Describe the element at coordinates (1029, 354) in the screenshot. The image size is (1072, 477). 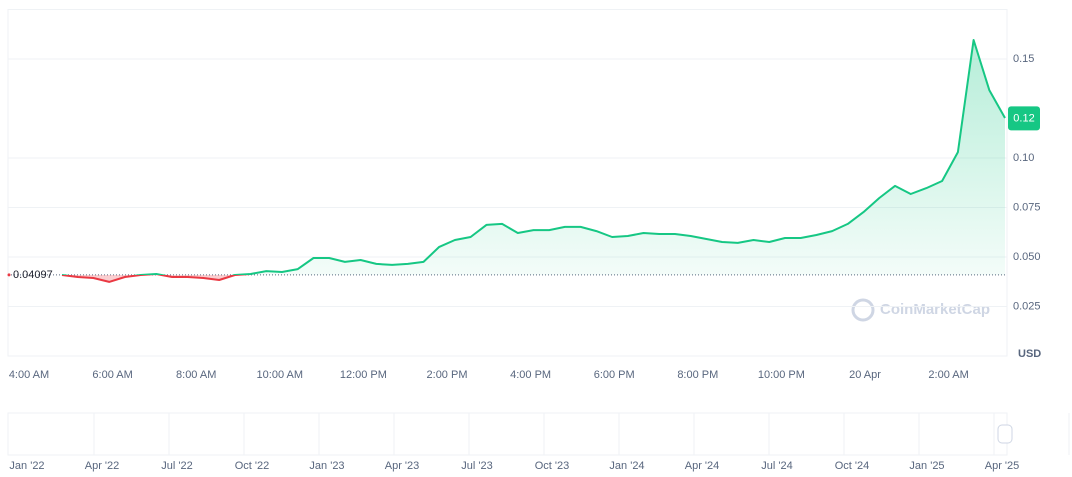
I see `currency-label: USD` at that location.